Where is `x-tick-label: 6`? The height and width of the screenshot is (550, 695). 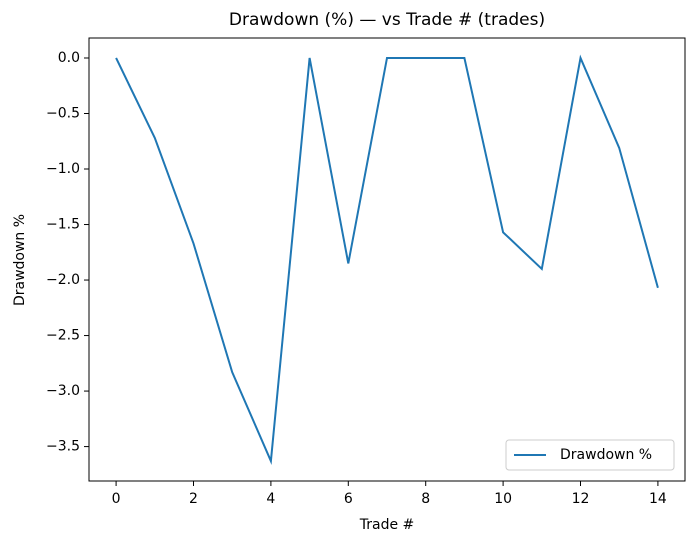
x-tick-label: 6 is located at coordinates (348, 499).